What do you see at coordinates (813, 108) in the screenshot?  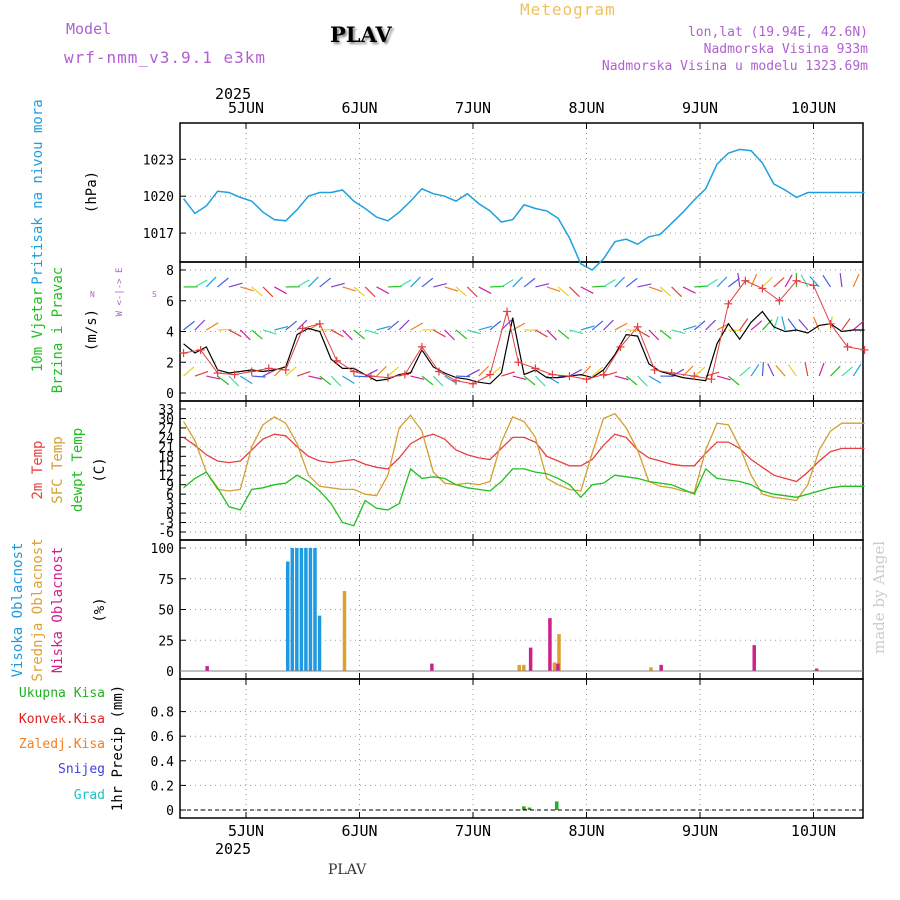 I see `top-day-label: 10JUN` at bounding box center [813, 108].